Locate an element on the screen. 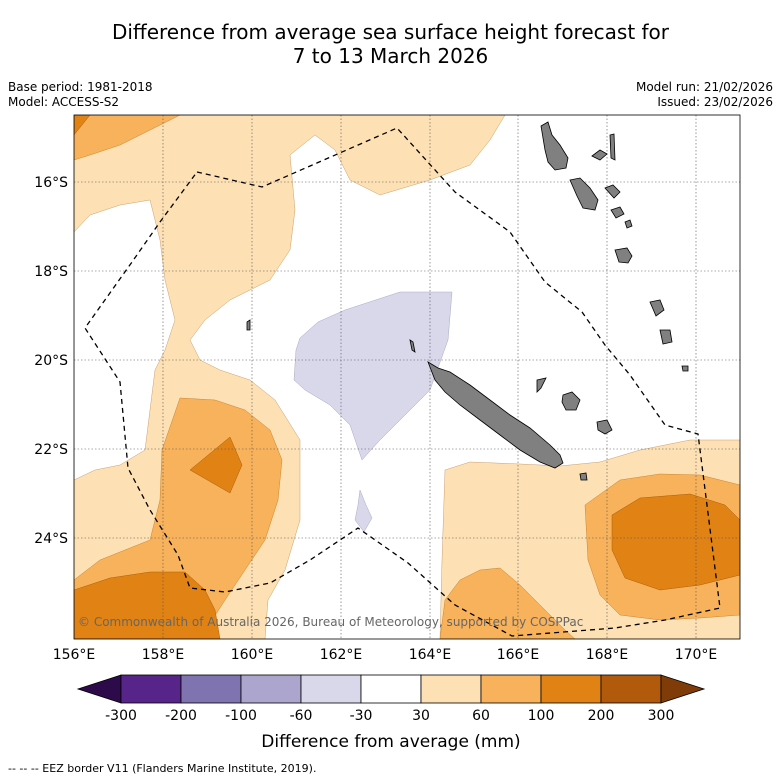 The height and width of the screenshot is (781, 781). belep-island is located at coordinates (412, 346).